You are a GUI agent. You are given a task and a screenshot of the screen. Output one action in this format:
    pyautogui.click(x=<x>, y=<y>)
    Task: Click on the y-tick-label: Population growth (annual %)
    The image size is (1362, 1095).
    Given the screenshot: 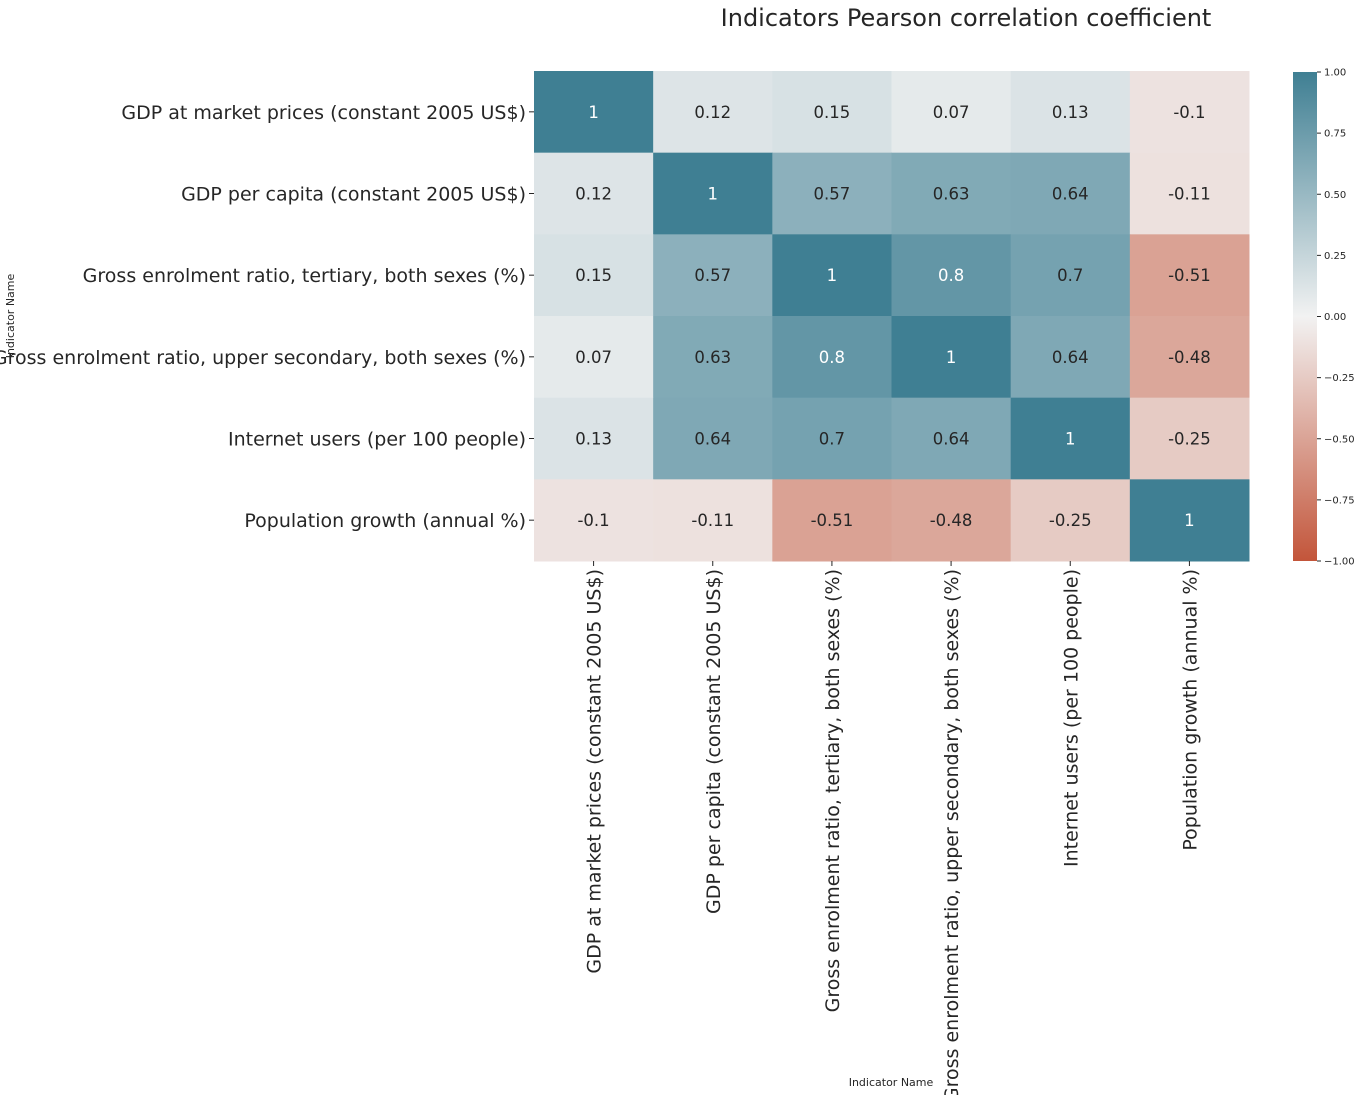 What is the action you would take?
    pyautogui.click(x=385, y=521)
    